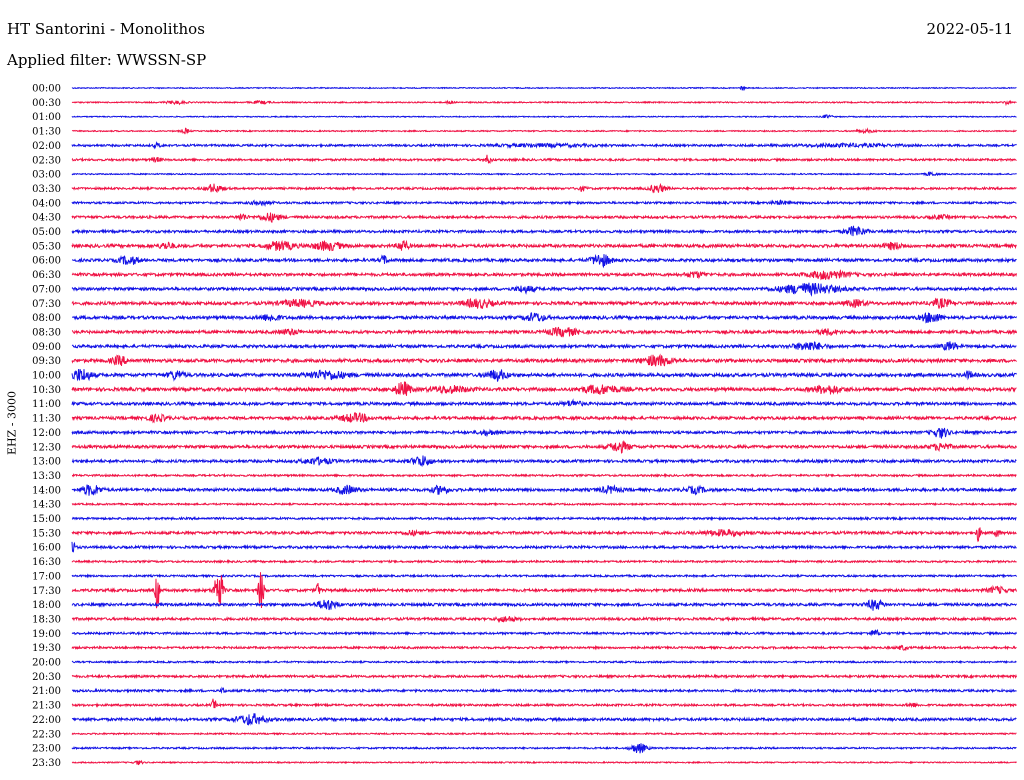 This screenshot has height=780, width=1024. I want to click on time-tick-label: 23:30, so click(46, 763).